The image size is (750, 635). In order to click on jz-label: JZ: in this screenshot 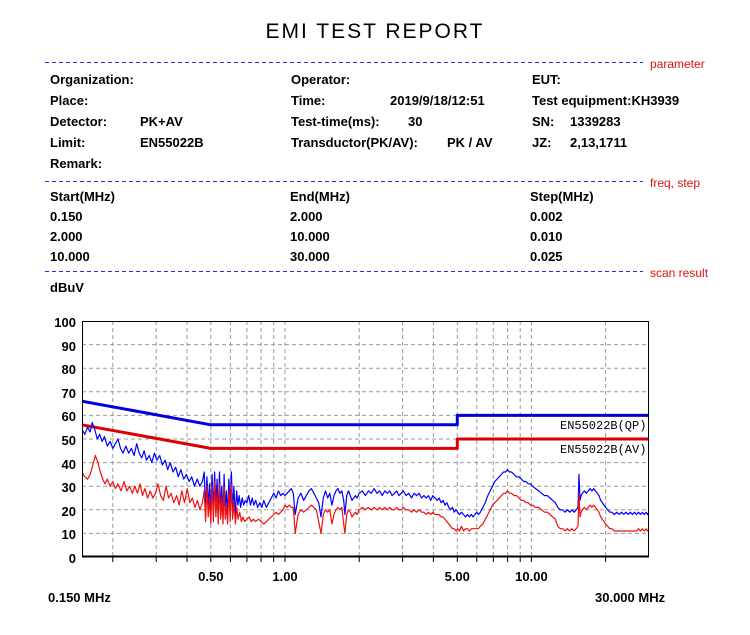, I will do `click(542, 142)`.